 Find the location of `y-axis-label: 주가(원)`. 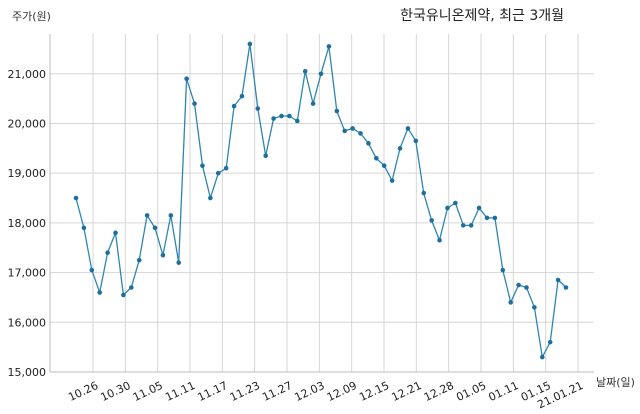

y-axis-label: 주가(원) is located at coordinates (31, 16).